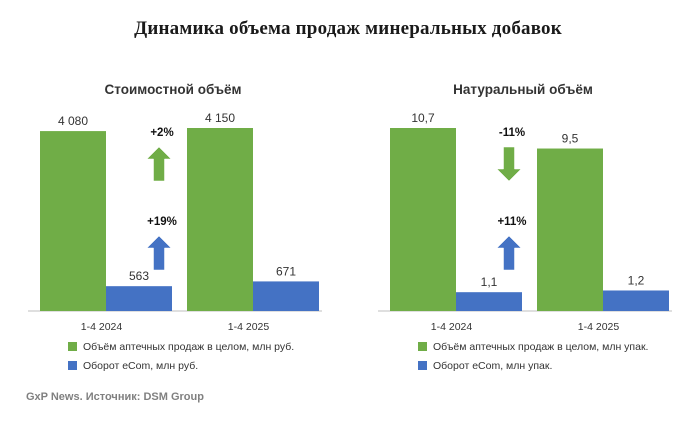 The width and height of the screenshot is (696, 425). What do you see at coordinates (523, 89) in the screenshot?
I see `chart-title-volume: Натуральный объём` at bounding box center [523, 89].